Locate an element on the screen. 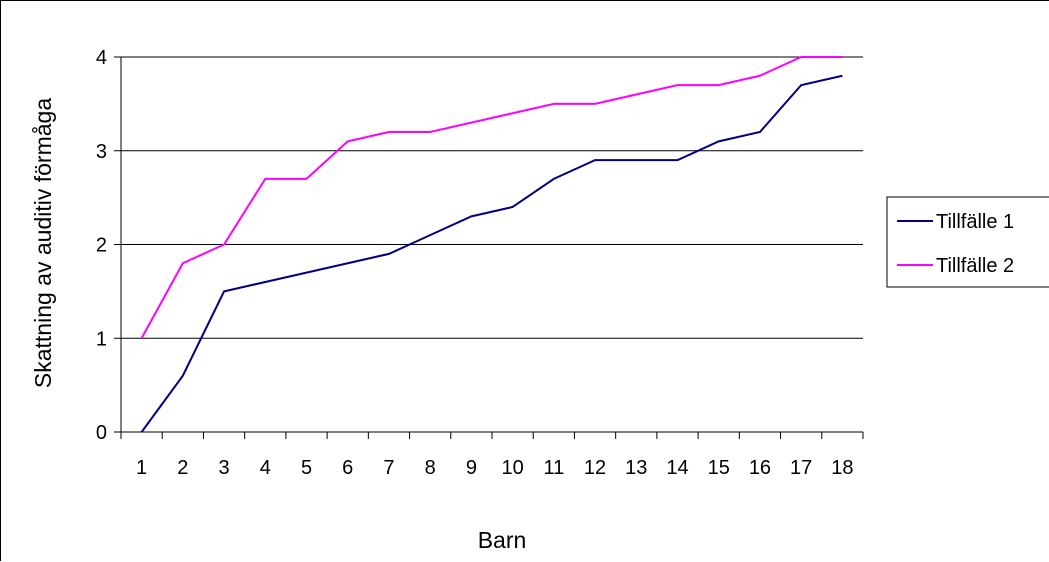  x-tick-label: 5 is located at coordinates (306, 468).